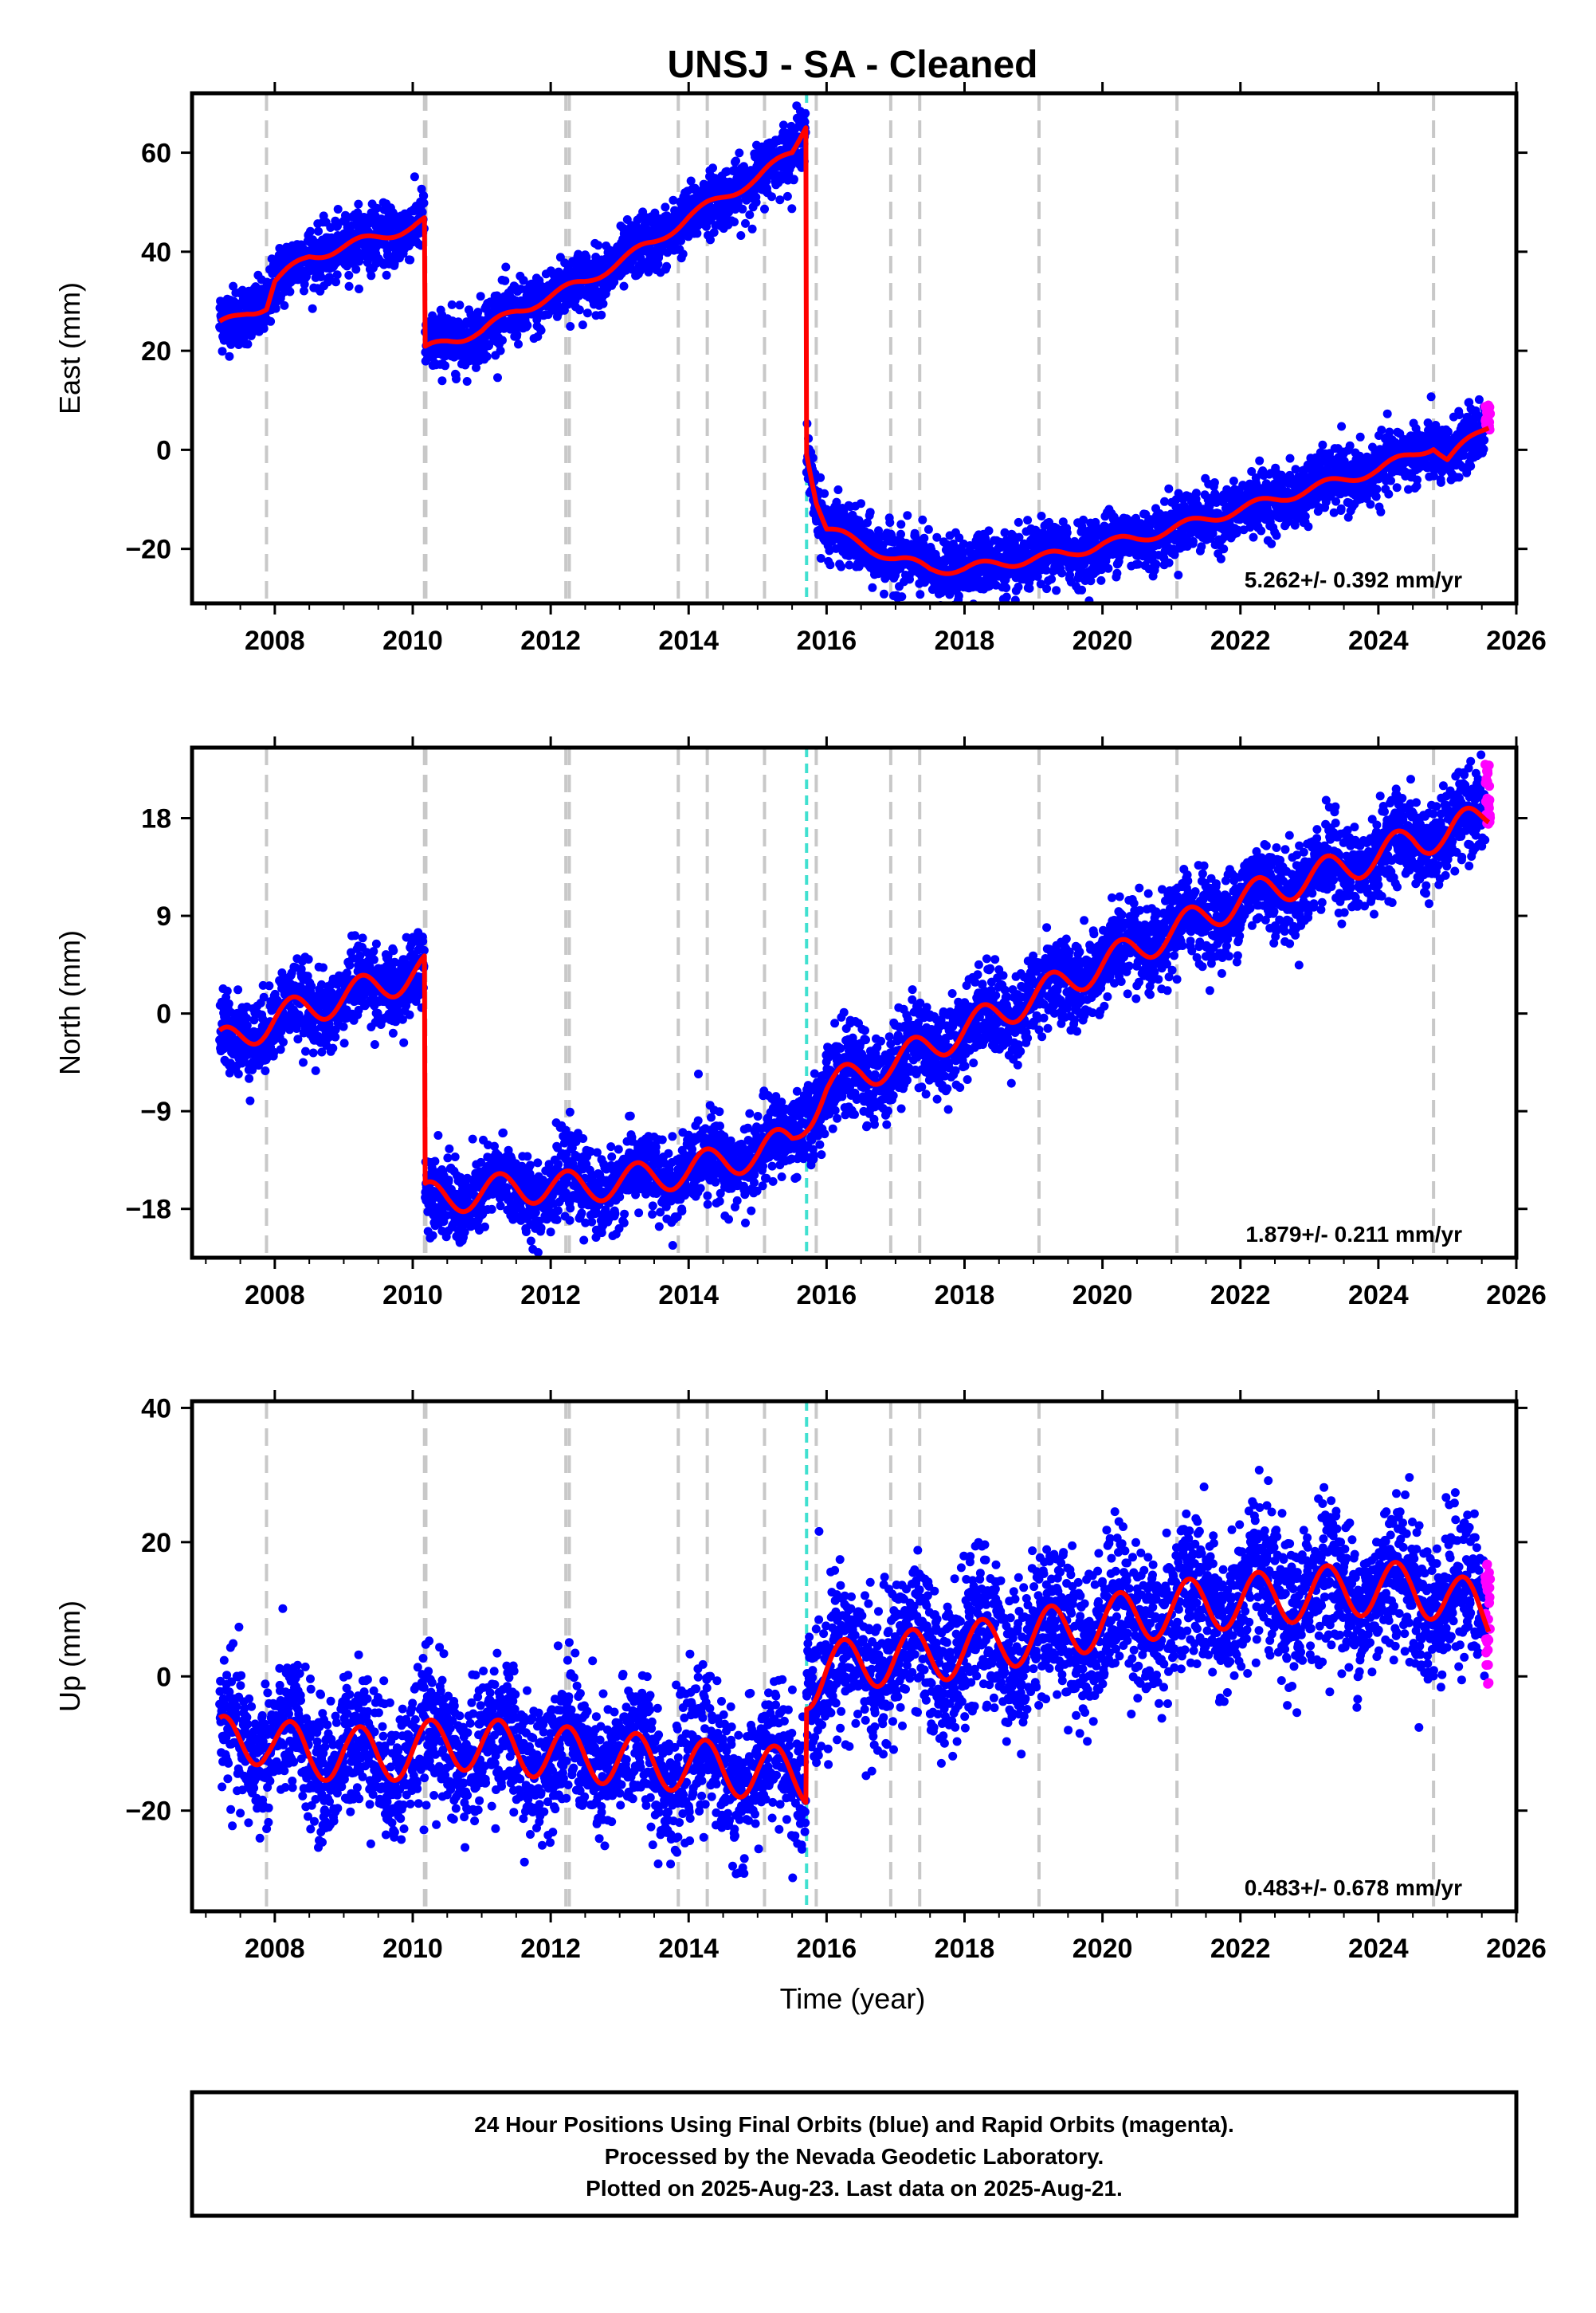 The height and width of the screenshot is (2313, 1596). What do you see at coordinates (413, 641) in the screenshot?
I see `x-tick-label: 2010` at bounding box center [413, 641].